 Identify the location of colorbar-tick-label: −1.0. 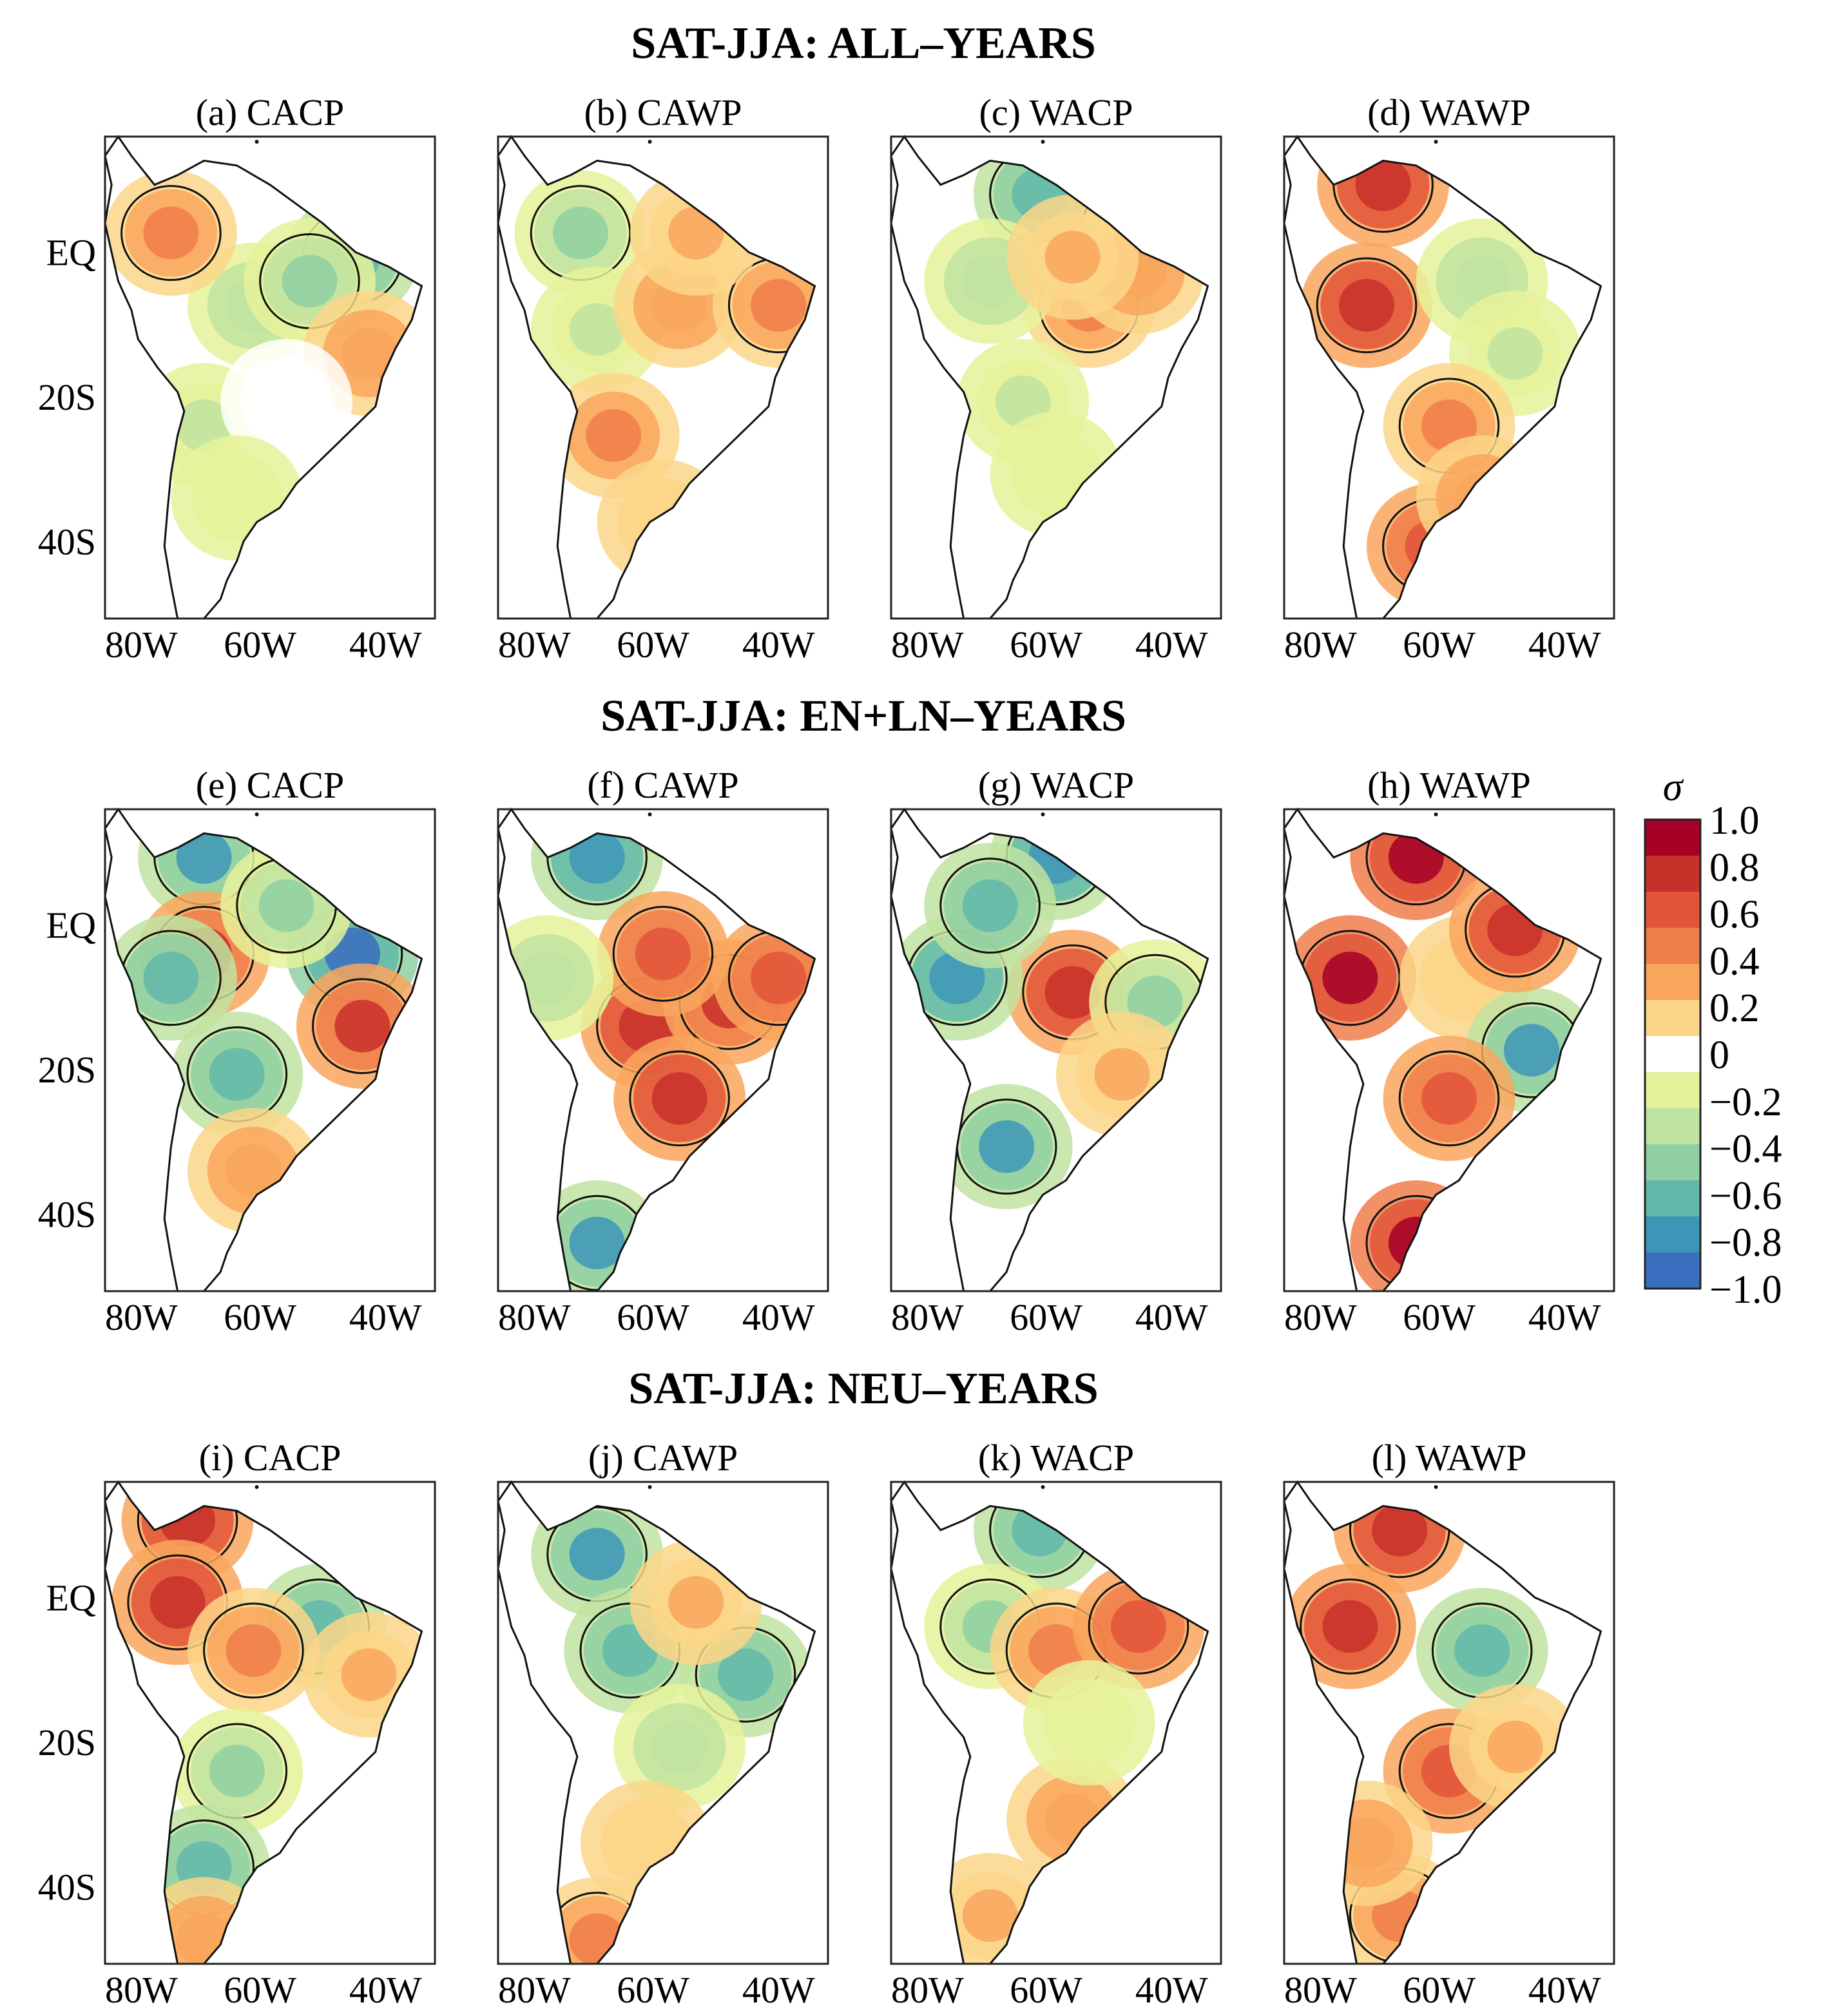
(1745, 1290).